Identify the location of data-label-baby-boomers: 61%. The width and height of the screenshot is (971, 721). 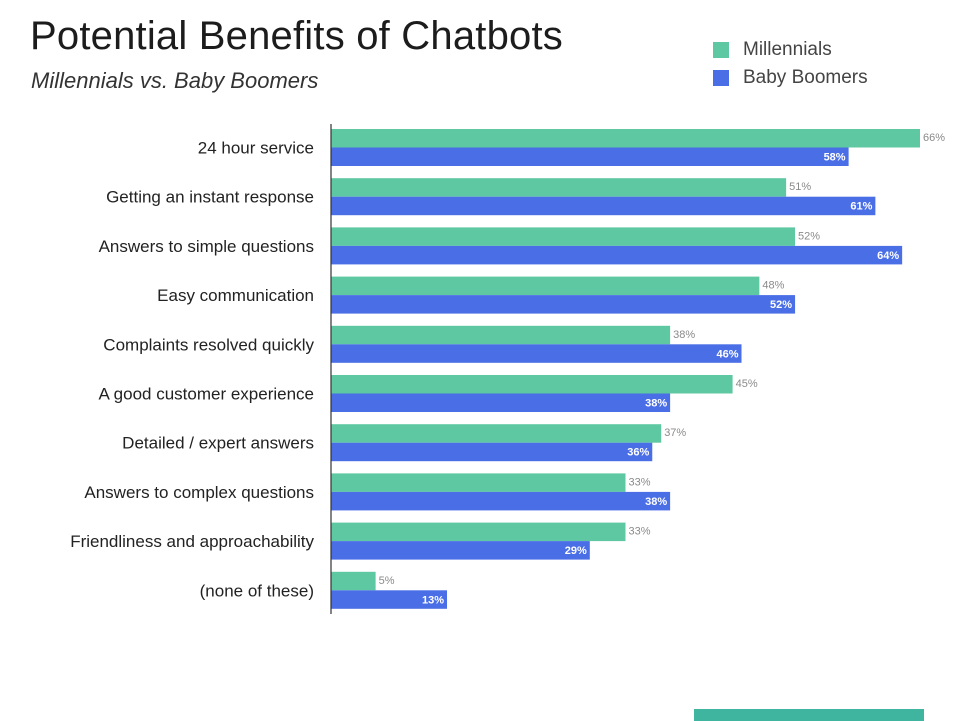
(861, 207).